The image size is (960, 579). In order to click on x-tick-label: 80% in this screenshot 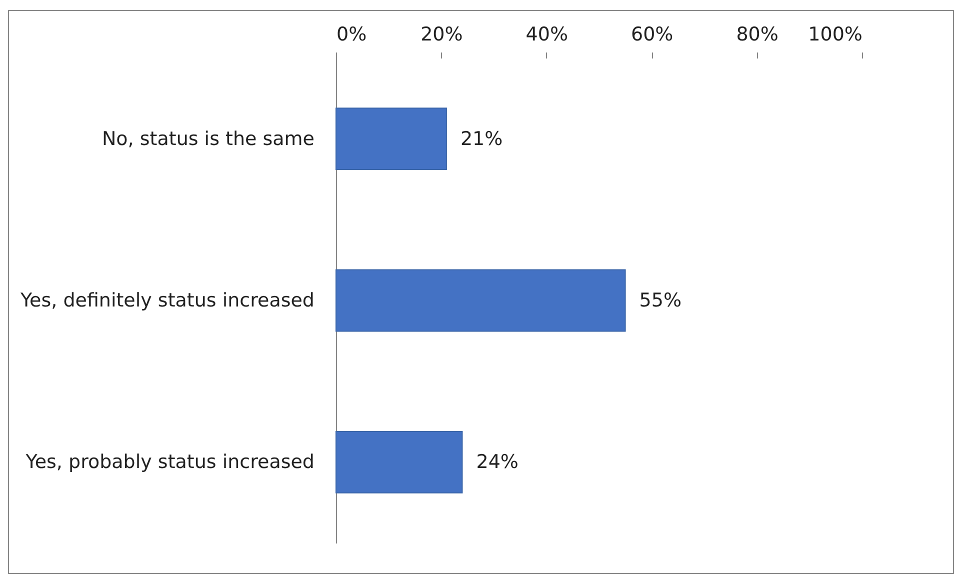, I will do `click(757, 35)`.